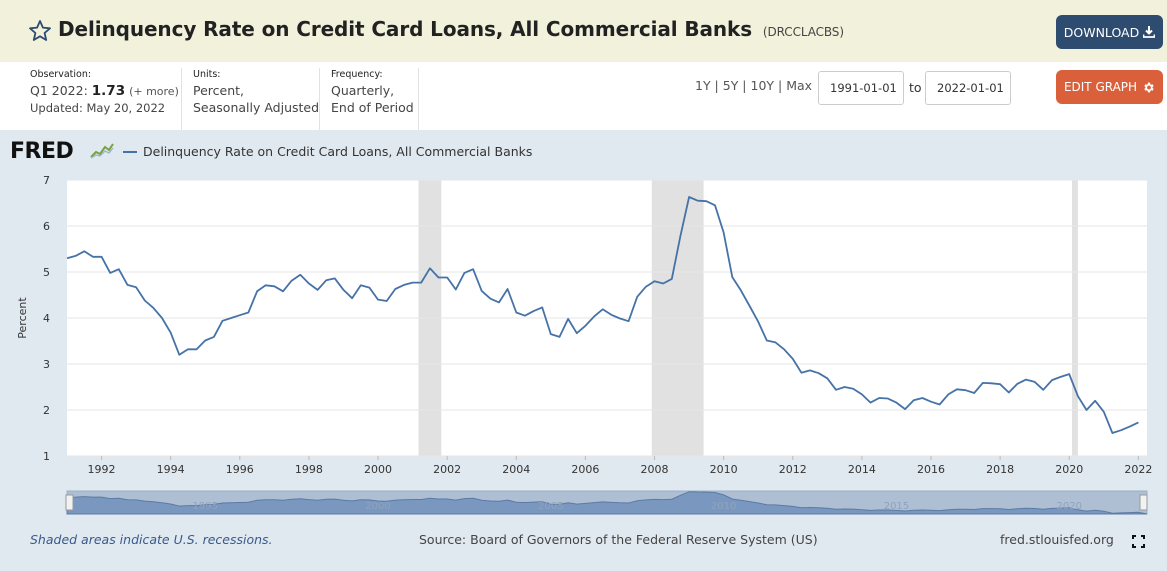 The height and width of the screenshot is (571, 1167). I want to click on date-from-input: 1991-01-01, so click(861, 88).